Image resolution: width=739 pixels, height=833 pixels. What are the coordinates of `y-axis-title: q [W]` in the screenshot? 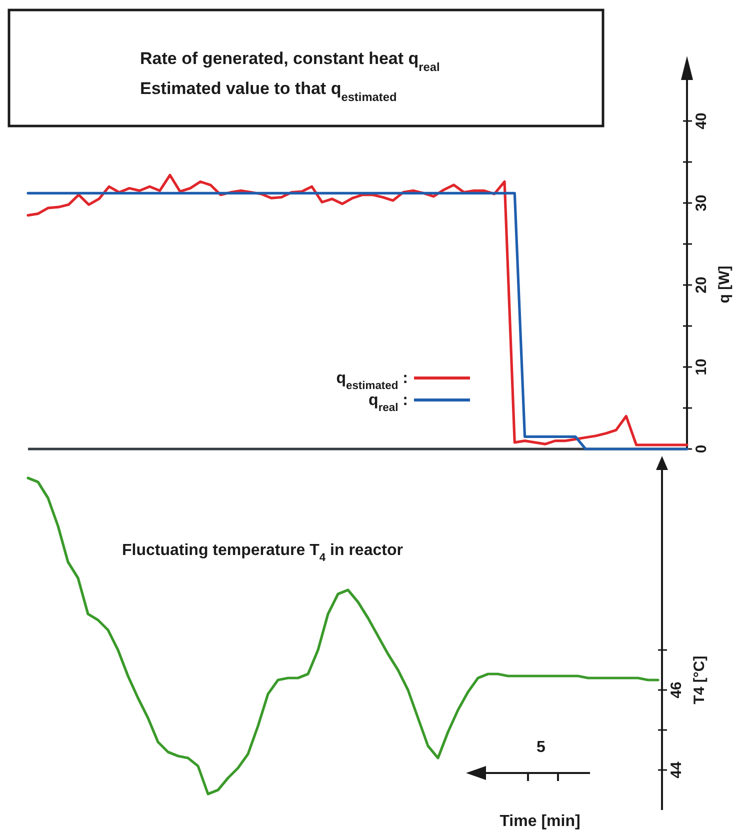 It's located at (724, 285).